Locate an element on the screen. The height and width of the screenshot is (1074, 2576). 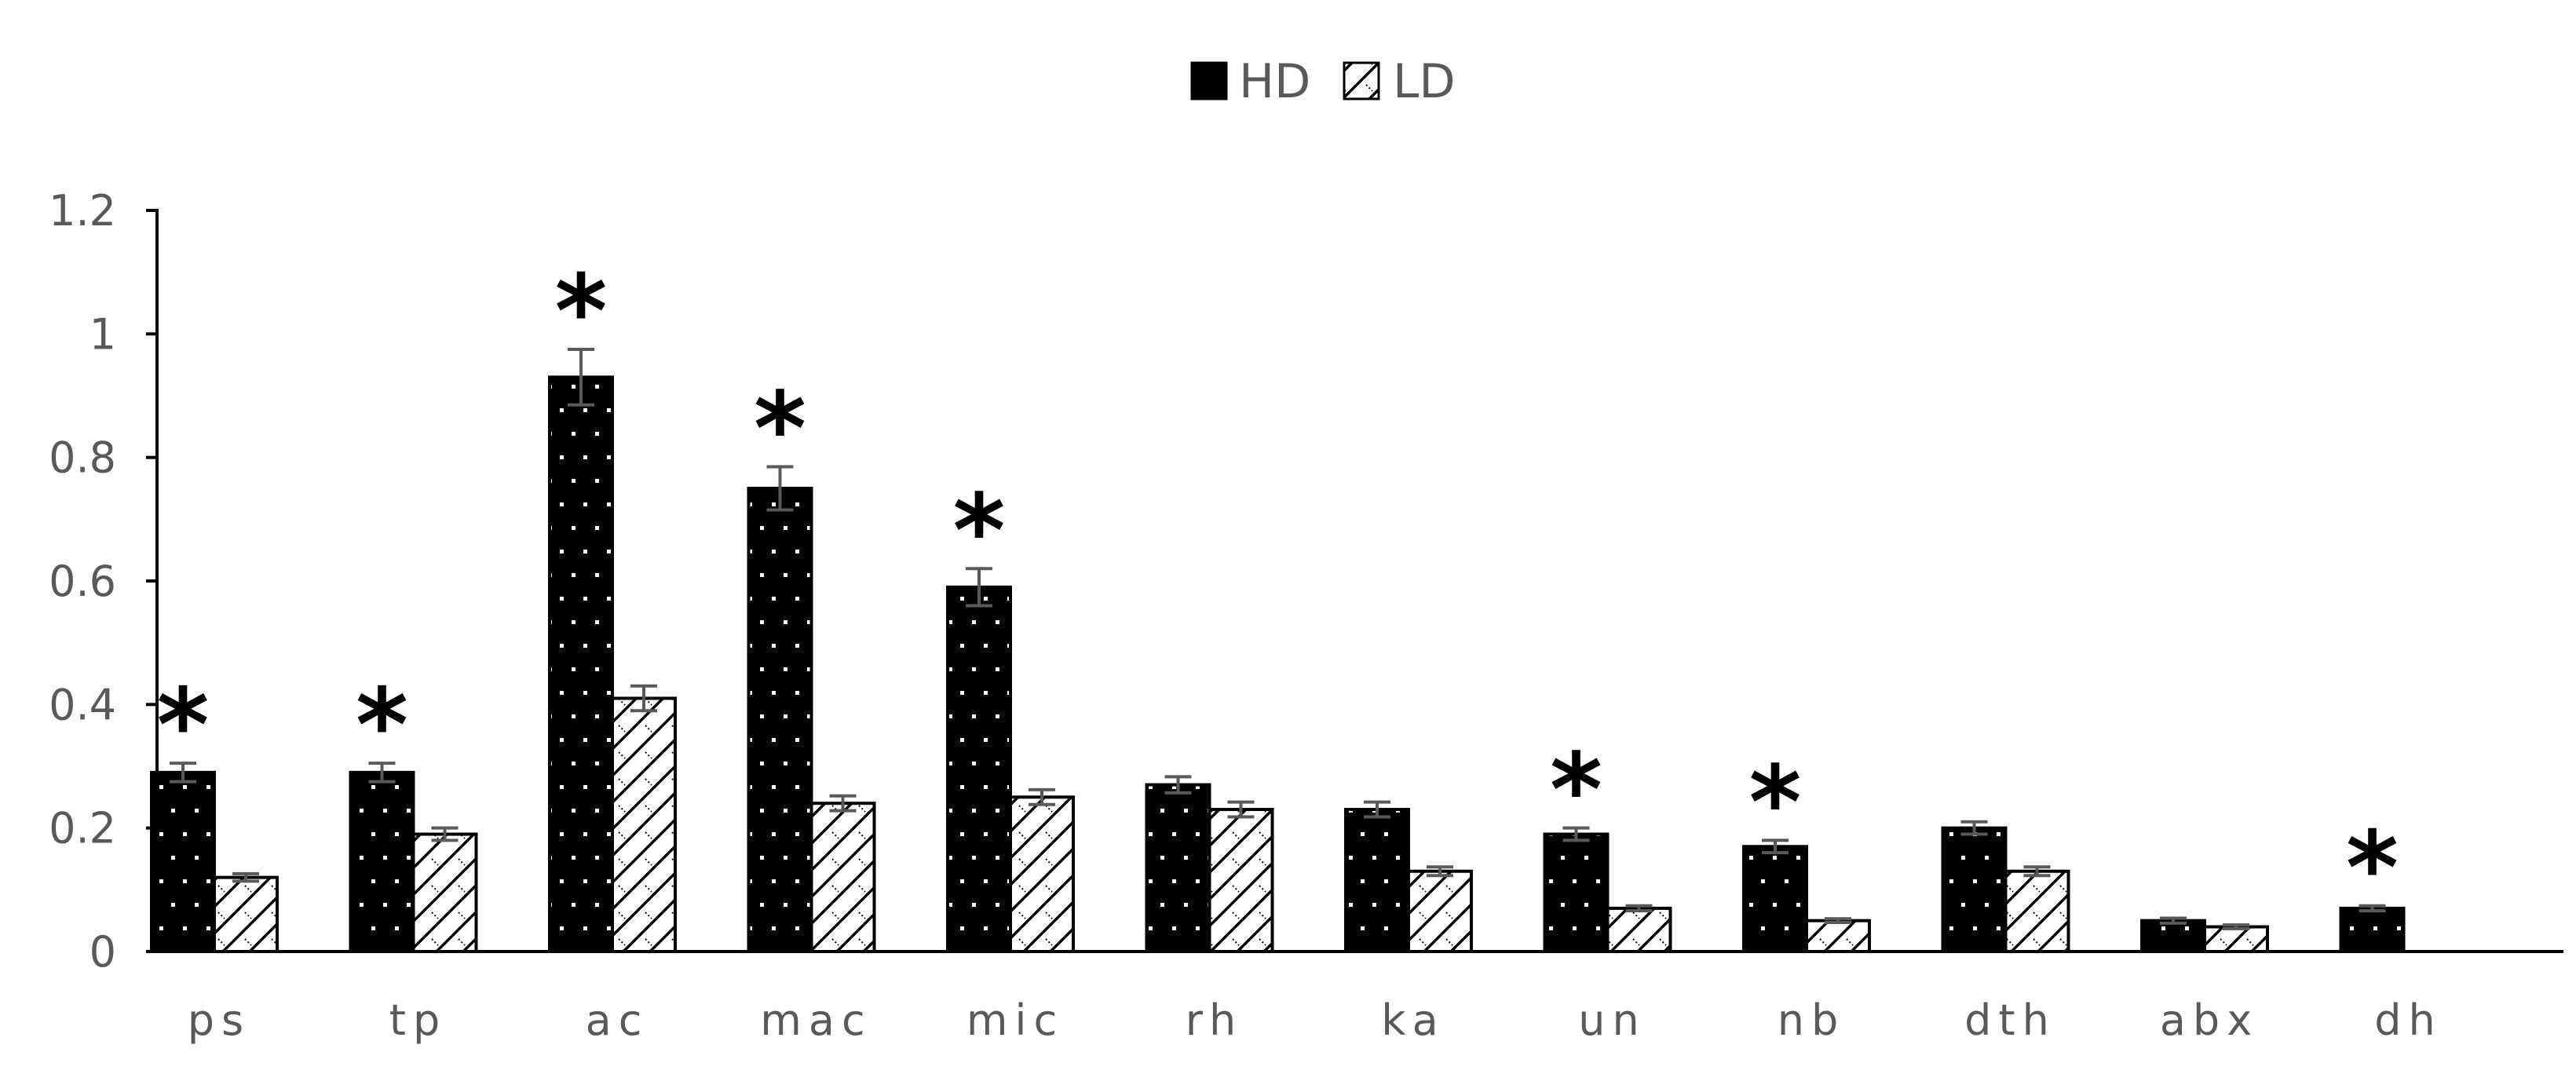
legend-label-ld: LD is located at coordinates (1424, 81).